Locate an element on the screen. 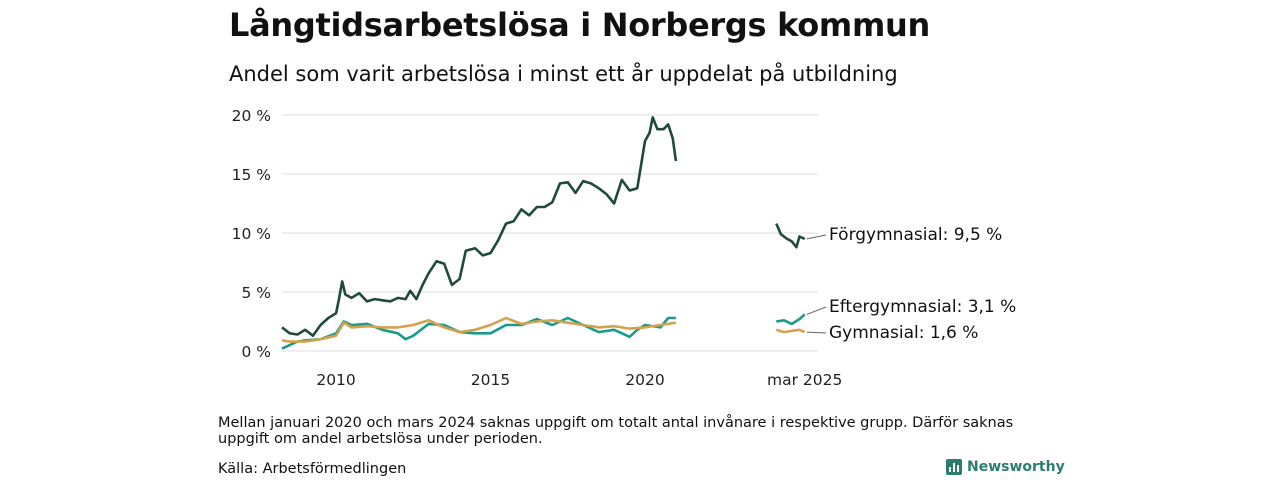 The image size is (1280, 480). brand-name: Newsworthy is located at coordinates (1016, 467).